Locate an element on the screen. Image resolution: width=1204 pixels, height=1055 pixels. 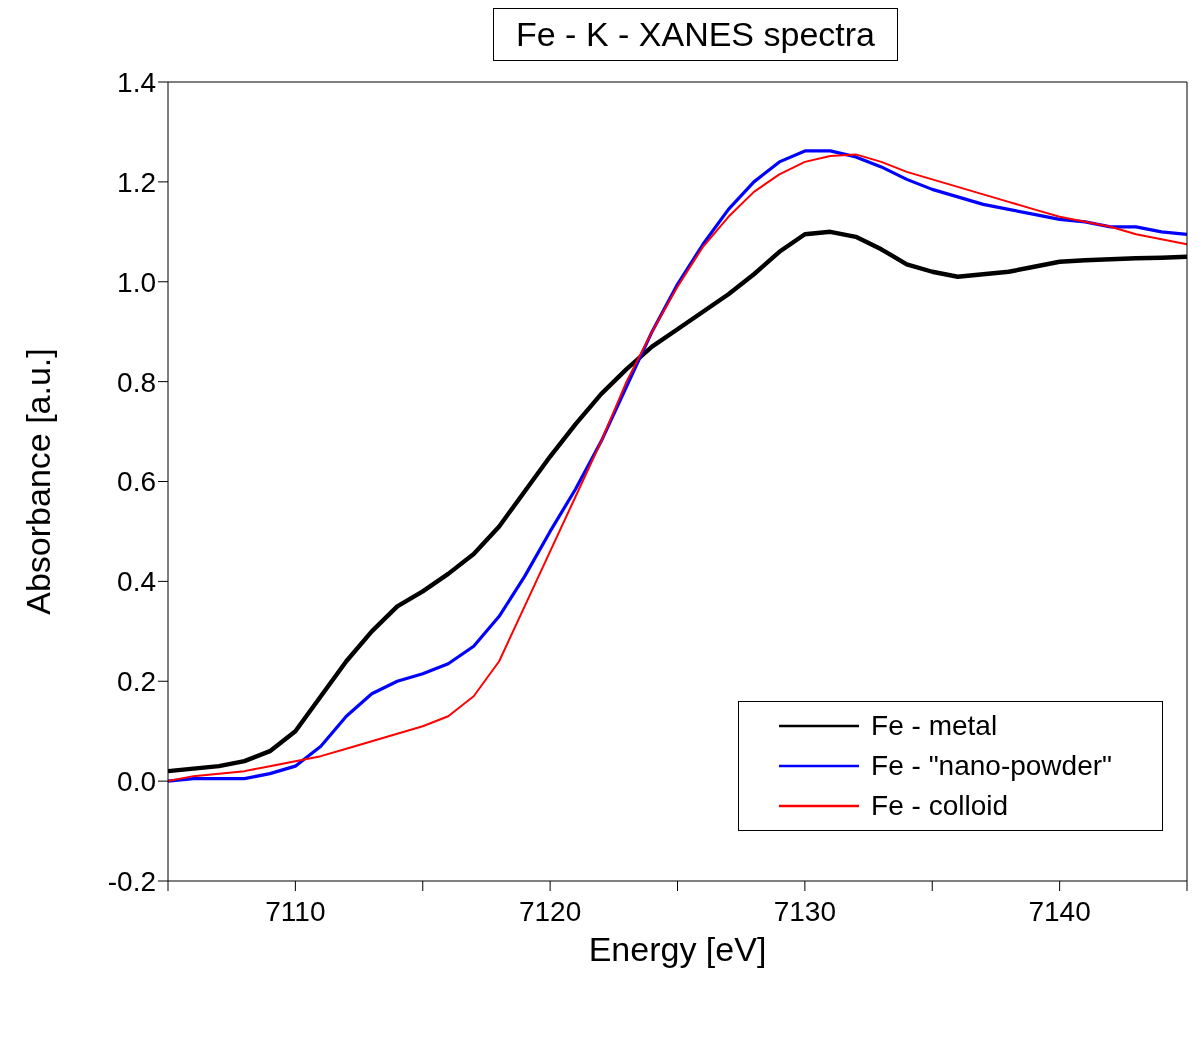
x-tick-label: 7110 is located at coordinates (295, 911).